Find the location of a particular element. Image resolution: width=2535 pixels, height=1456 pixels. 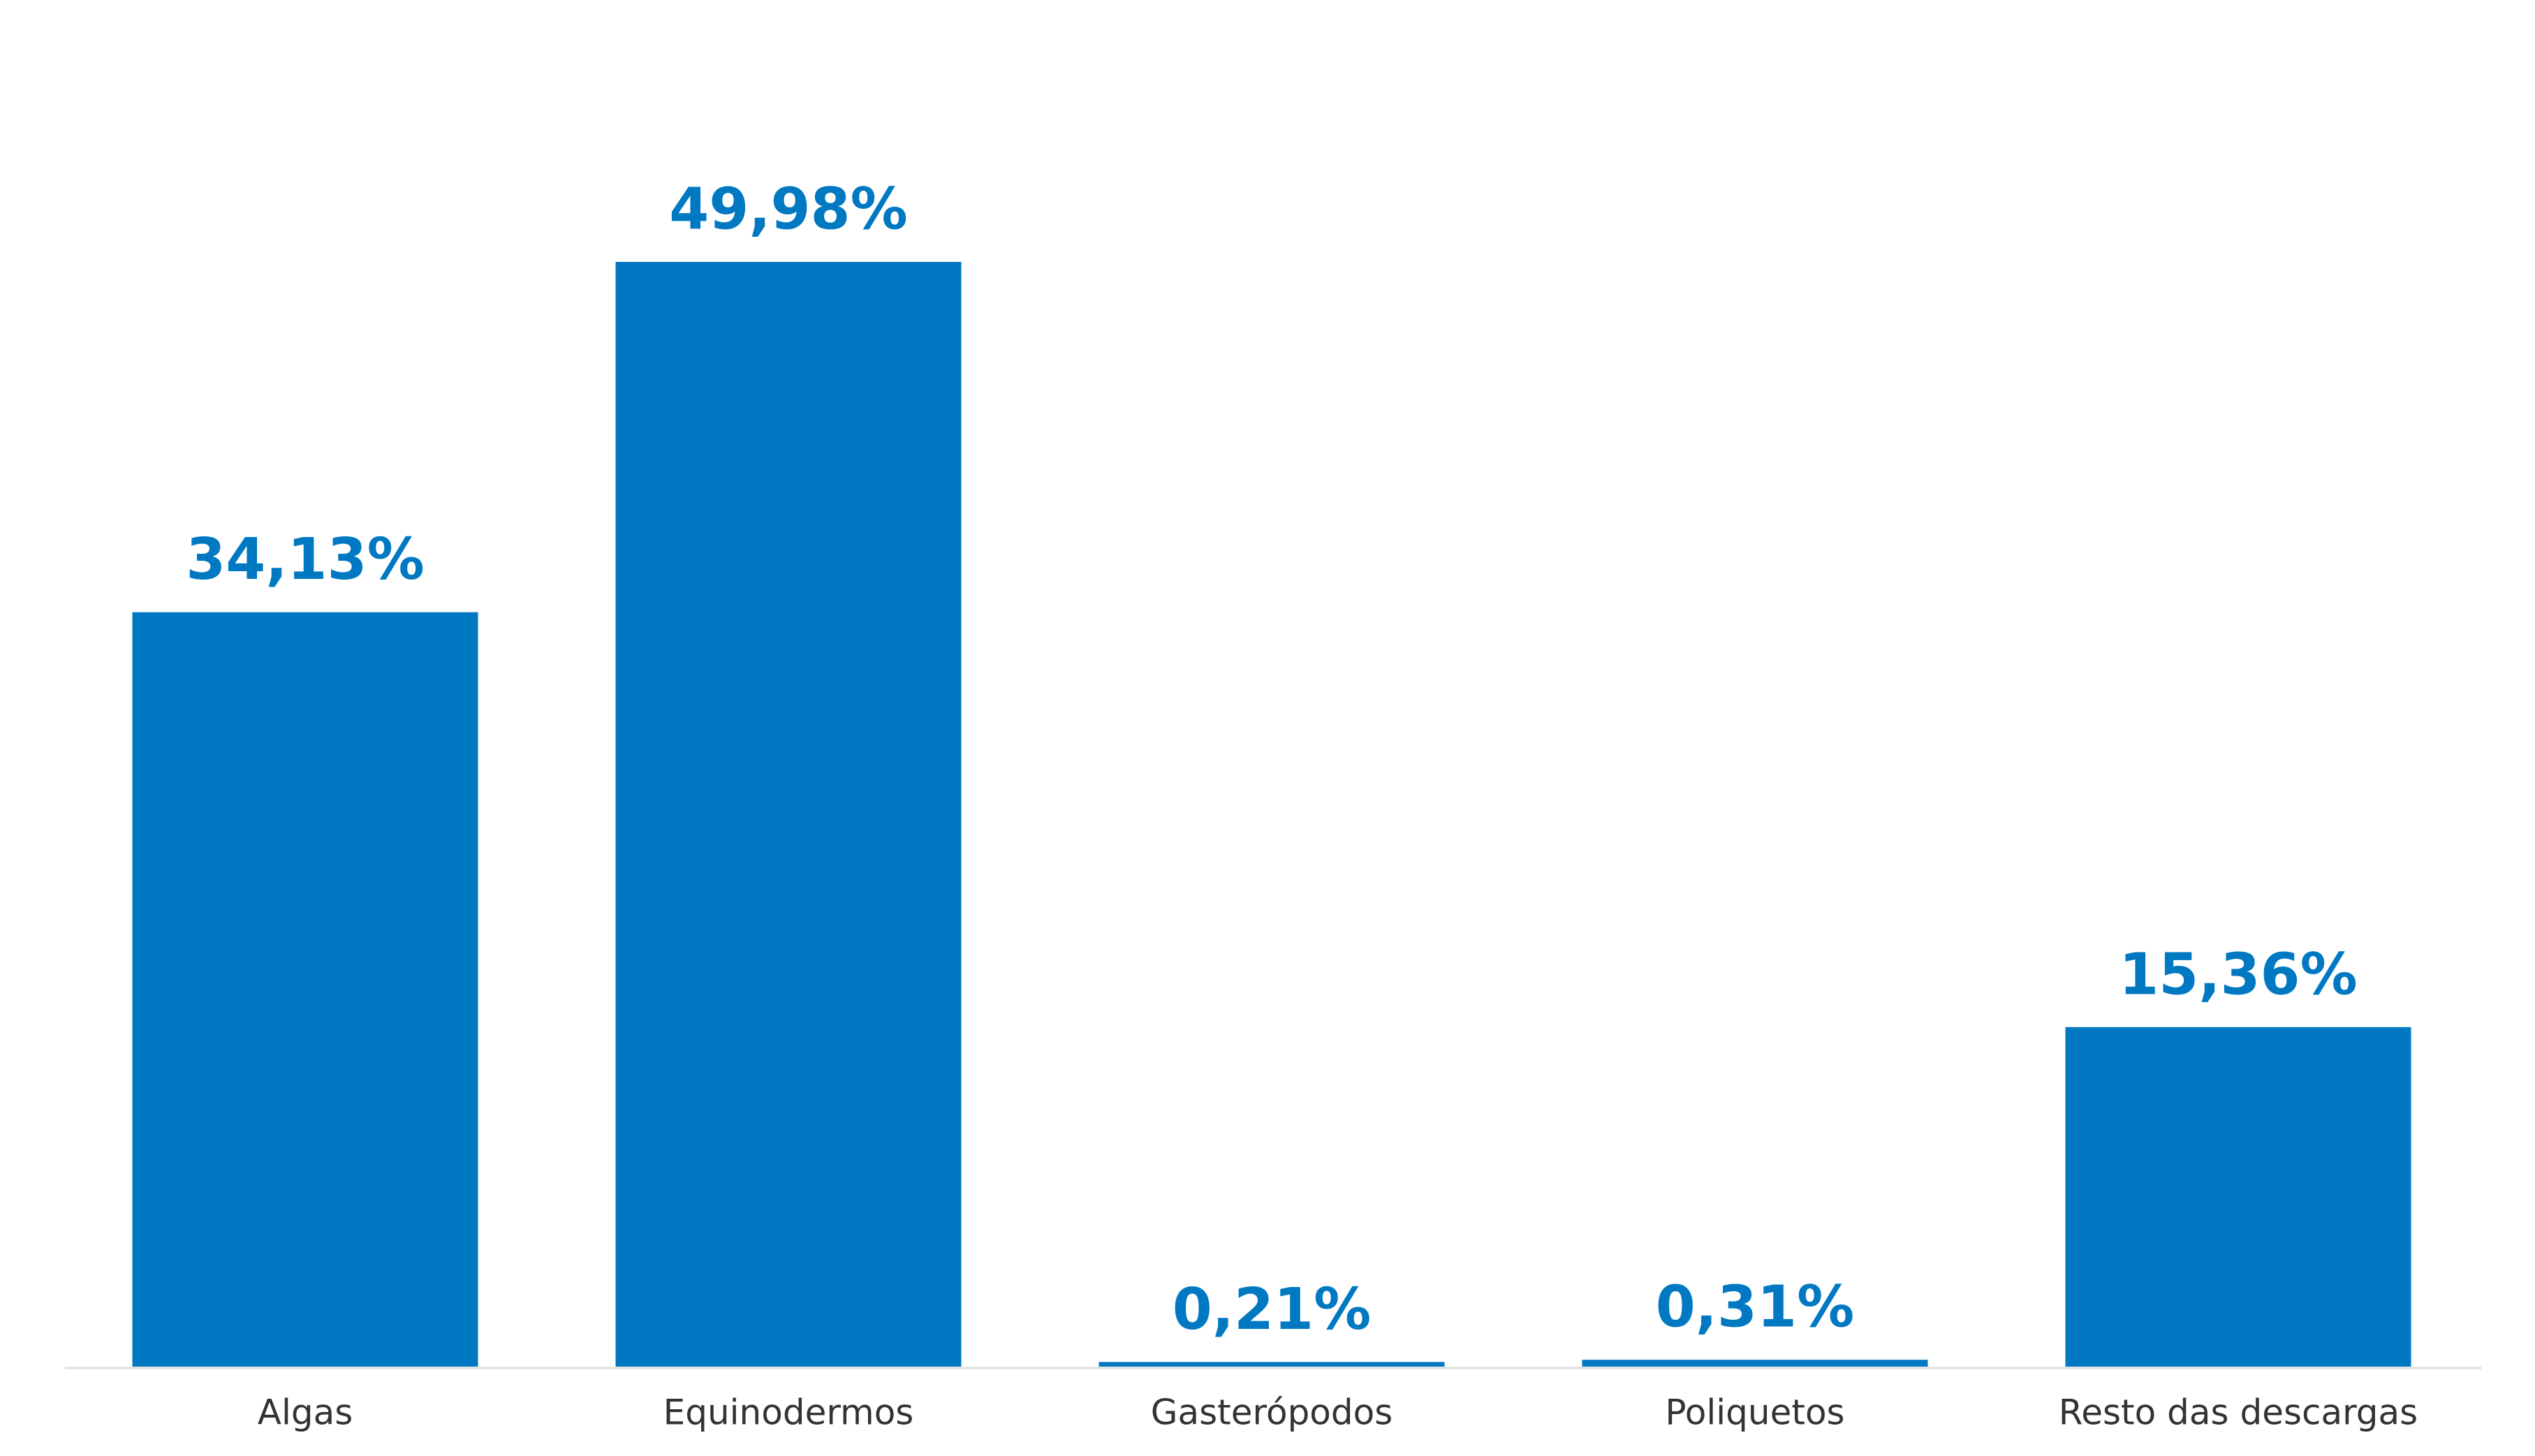

x-tick-label: Poliquetos is located at coordinates (1754, 1412).